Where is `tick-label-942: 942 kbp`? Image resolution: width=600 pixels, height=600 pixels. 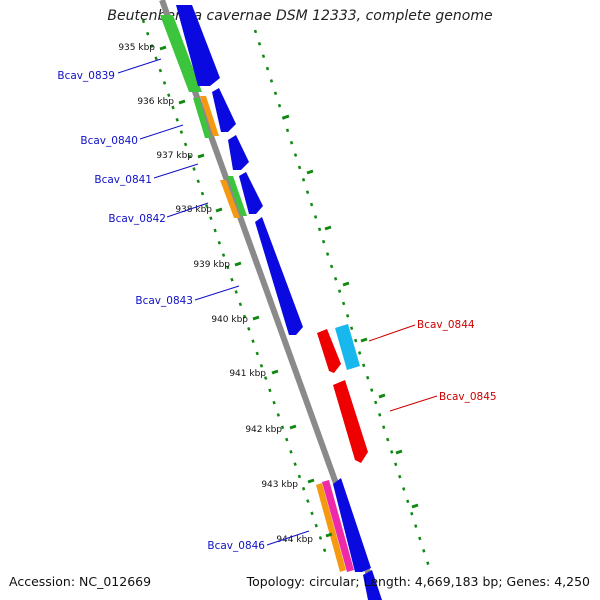 tick-label-942: 942 kbp is located at coordinates (263, 430).